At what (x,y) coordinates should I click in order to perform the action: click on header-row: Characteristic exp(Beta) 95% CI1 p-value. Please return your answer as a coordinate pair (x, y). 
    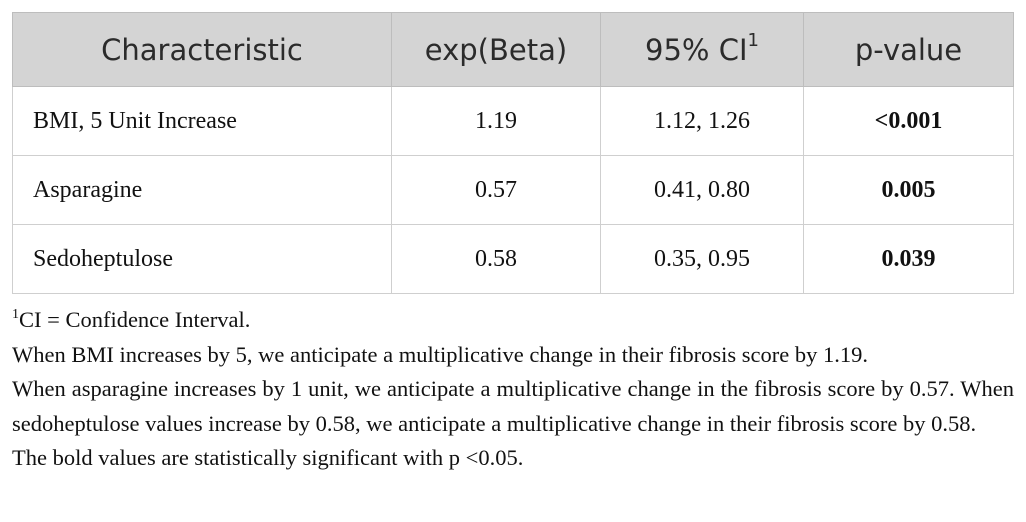
    Looking at the image, I should click on (513, 49).